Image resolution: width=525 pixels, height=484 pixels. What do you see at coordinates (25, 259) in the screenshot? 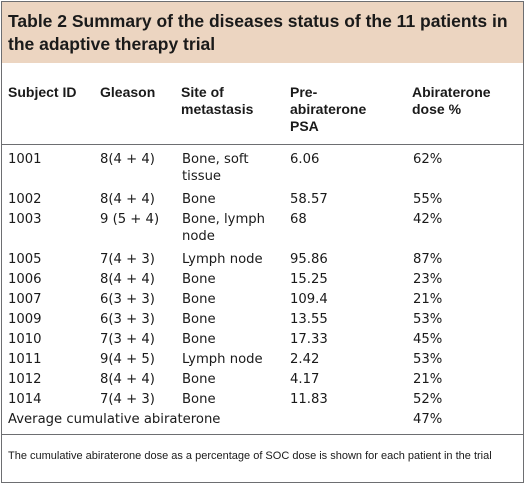
I see `cell-subject-id: 1005` at bounding box center [25, 259].